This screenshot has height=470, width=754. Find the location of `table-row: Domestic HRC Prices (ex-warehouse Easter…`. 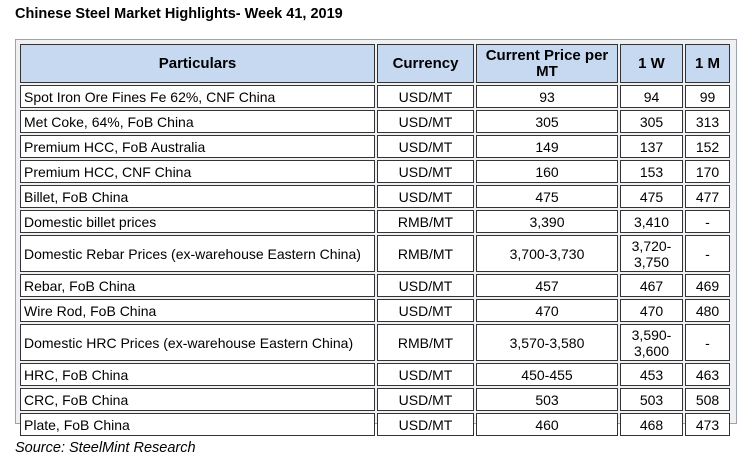

table-row: Domestic HRC Prices (ex-warehouse Easter… is located at coordinates (375, 342).